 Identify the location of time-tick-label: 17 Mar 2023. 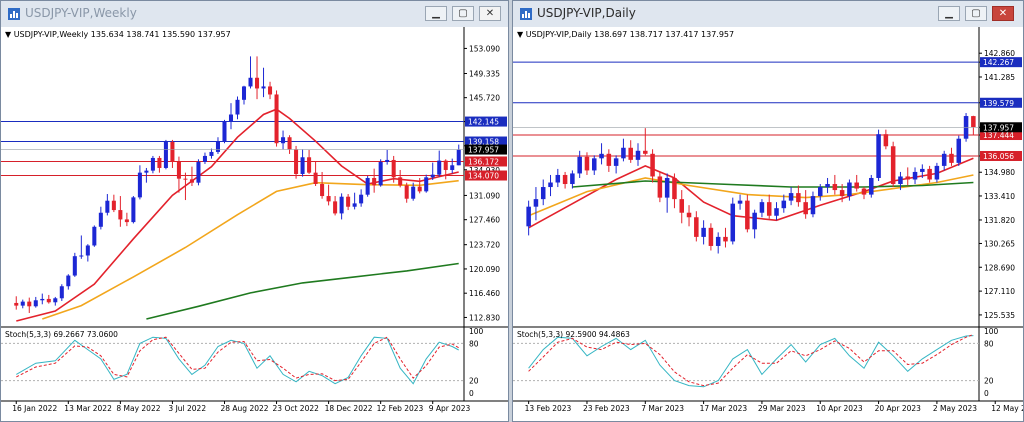
(724, 408).